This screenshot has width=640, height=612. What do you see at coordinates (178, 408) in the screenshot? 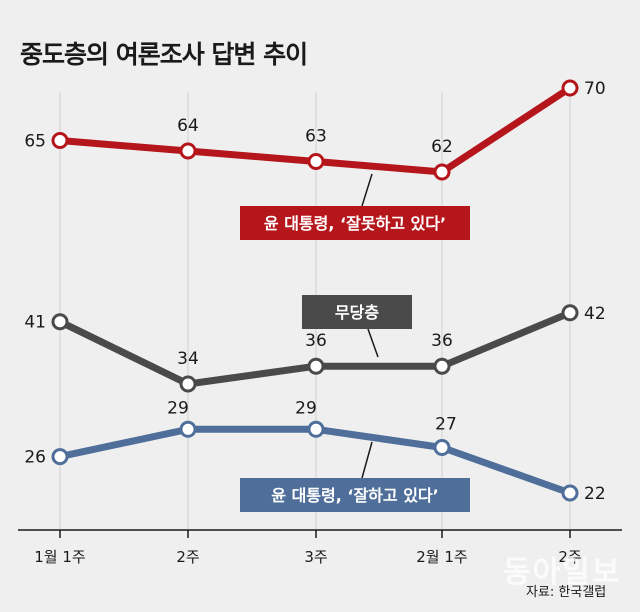
I see `series-2-value-1: 29` at bounding box center [178, 408].